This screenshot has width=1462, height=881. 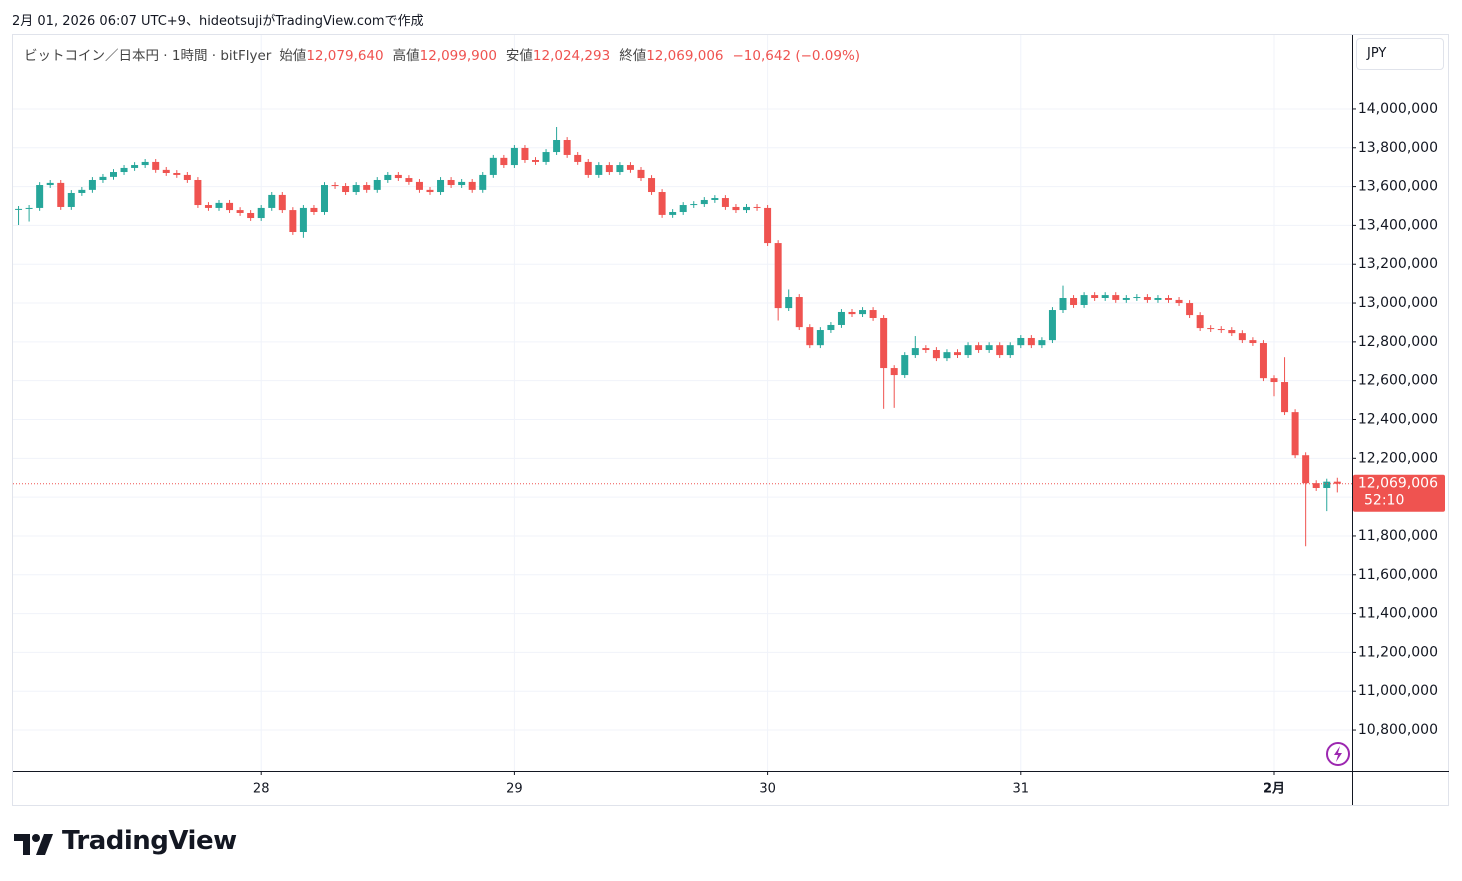 What do you see at coordinates (44, 844) in the screenshot?
I see `logo-shape` at bounding box center [44, 844].